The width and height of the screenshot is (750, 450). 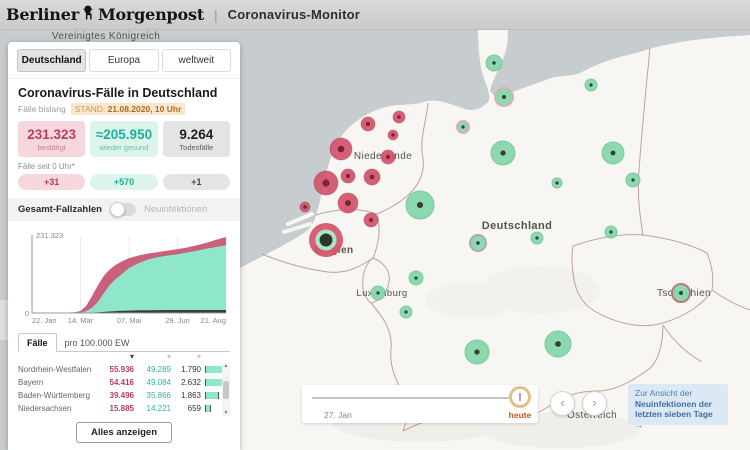 I want to click on sort-icon-deaths: ▾, so click(x=198, y=356).